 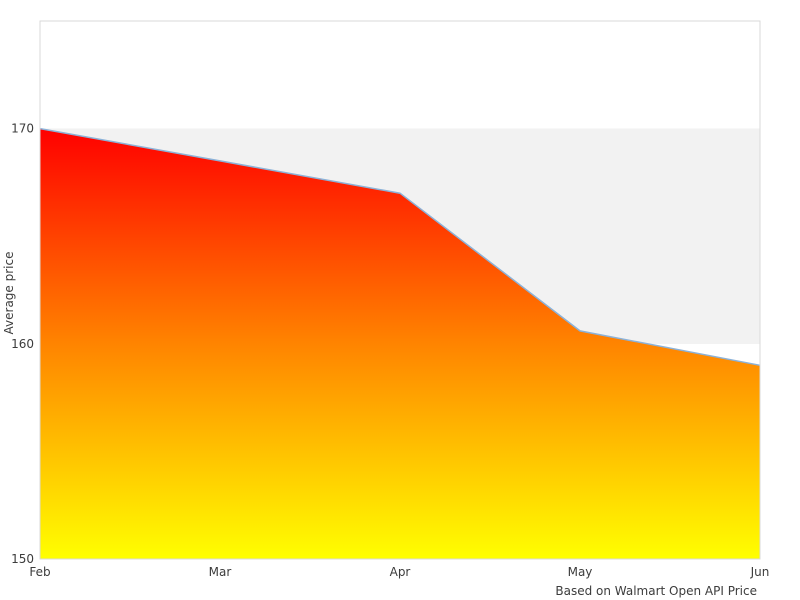 What do you see at coordinates (760, 572) in the screenshot?
I see `x-tick-label: Jun` at bounding box center [760, 572].